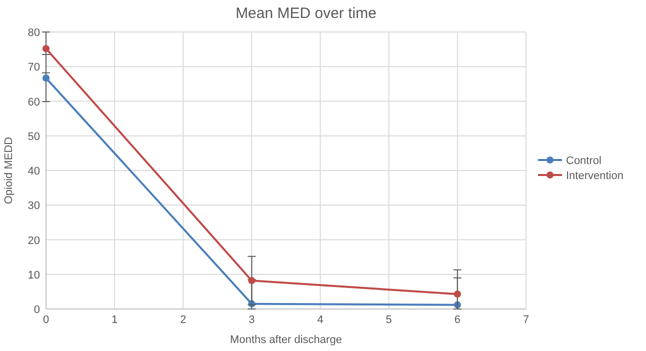 The image size is (646, 351). Describe the element at coordinates (9, 170) in the screenshot. I see `y-axis-title: Opioid MEDD` at that location.